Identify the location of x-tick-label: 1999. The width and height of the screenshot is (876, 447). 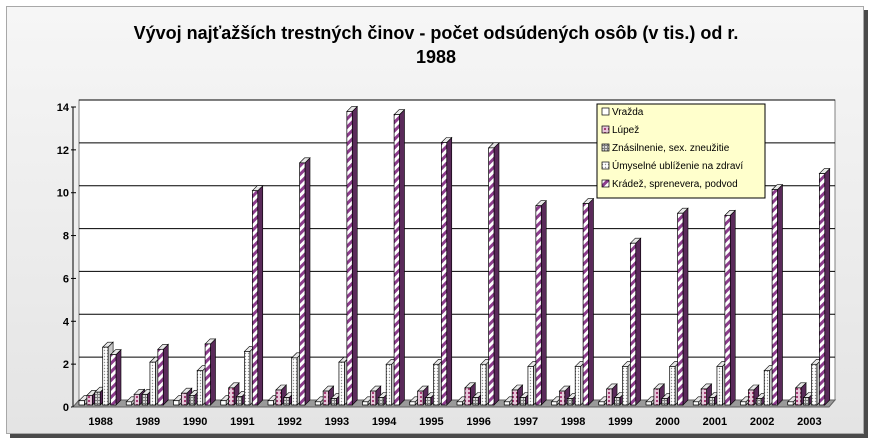
(620, 422).